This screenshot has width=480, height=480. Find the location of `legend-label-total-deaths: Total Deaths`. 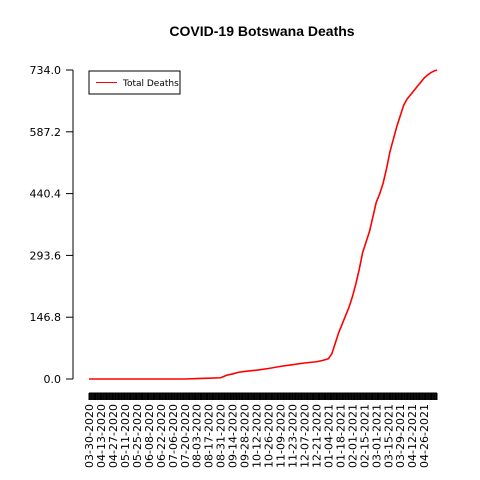

legend-label-total-deaths: Total Deaths is located at coordinates (150, 84).